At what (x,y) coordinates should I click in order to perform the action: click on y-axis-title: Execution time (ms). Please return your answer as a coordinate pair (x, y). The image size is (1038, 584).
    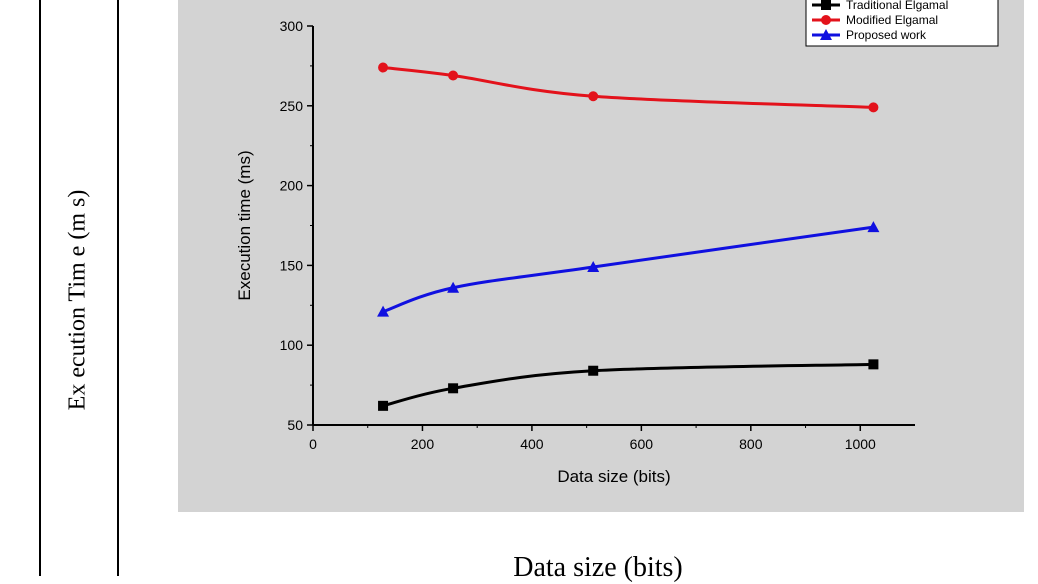
    Looking at the image, I should click on (244, 225).